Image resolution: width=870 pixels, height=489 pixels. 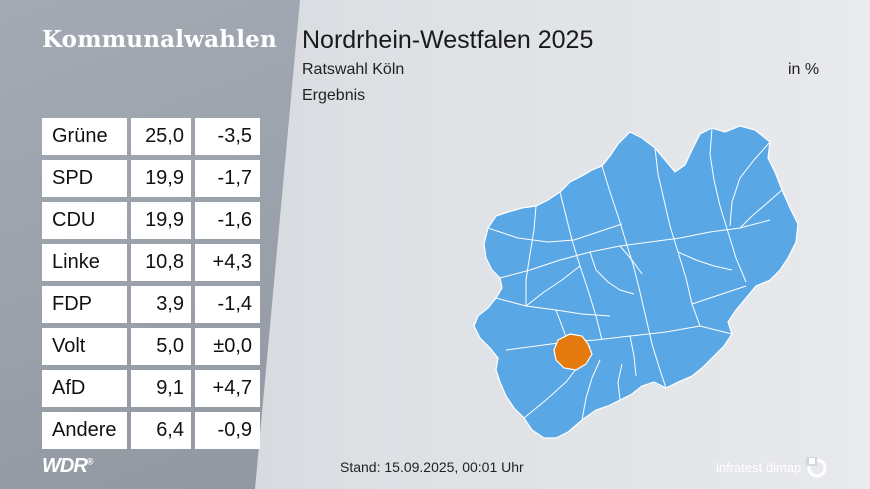 What do you see at coordinates (227, 388) in the screenshot?
I see `party-diff: +4,7` at bounding box center [227, 388].